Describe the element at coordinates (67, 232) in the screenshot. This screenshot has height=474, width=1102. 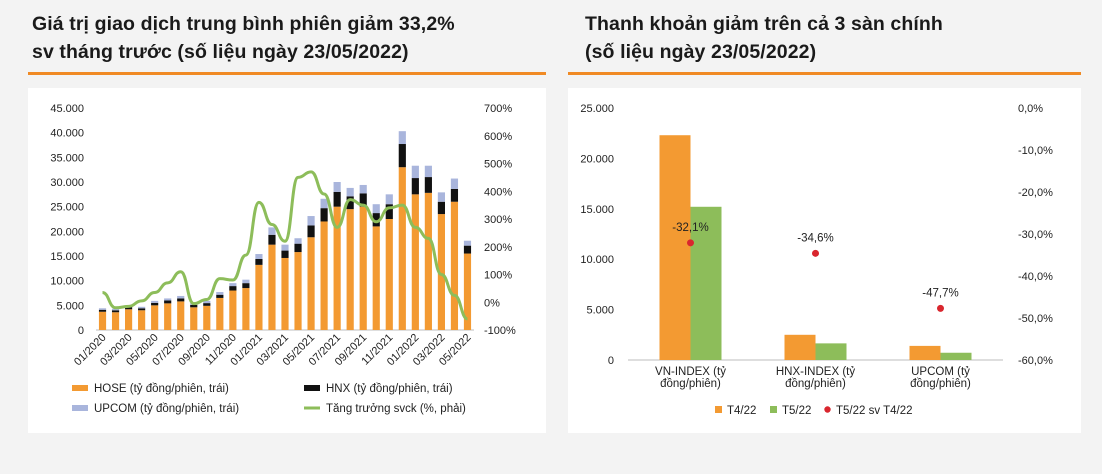
I see `y-left-tick-label: 20.000` at that location.